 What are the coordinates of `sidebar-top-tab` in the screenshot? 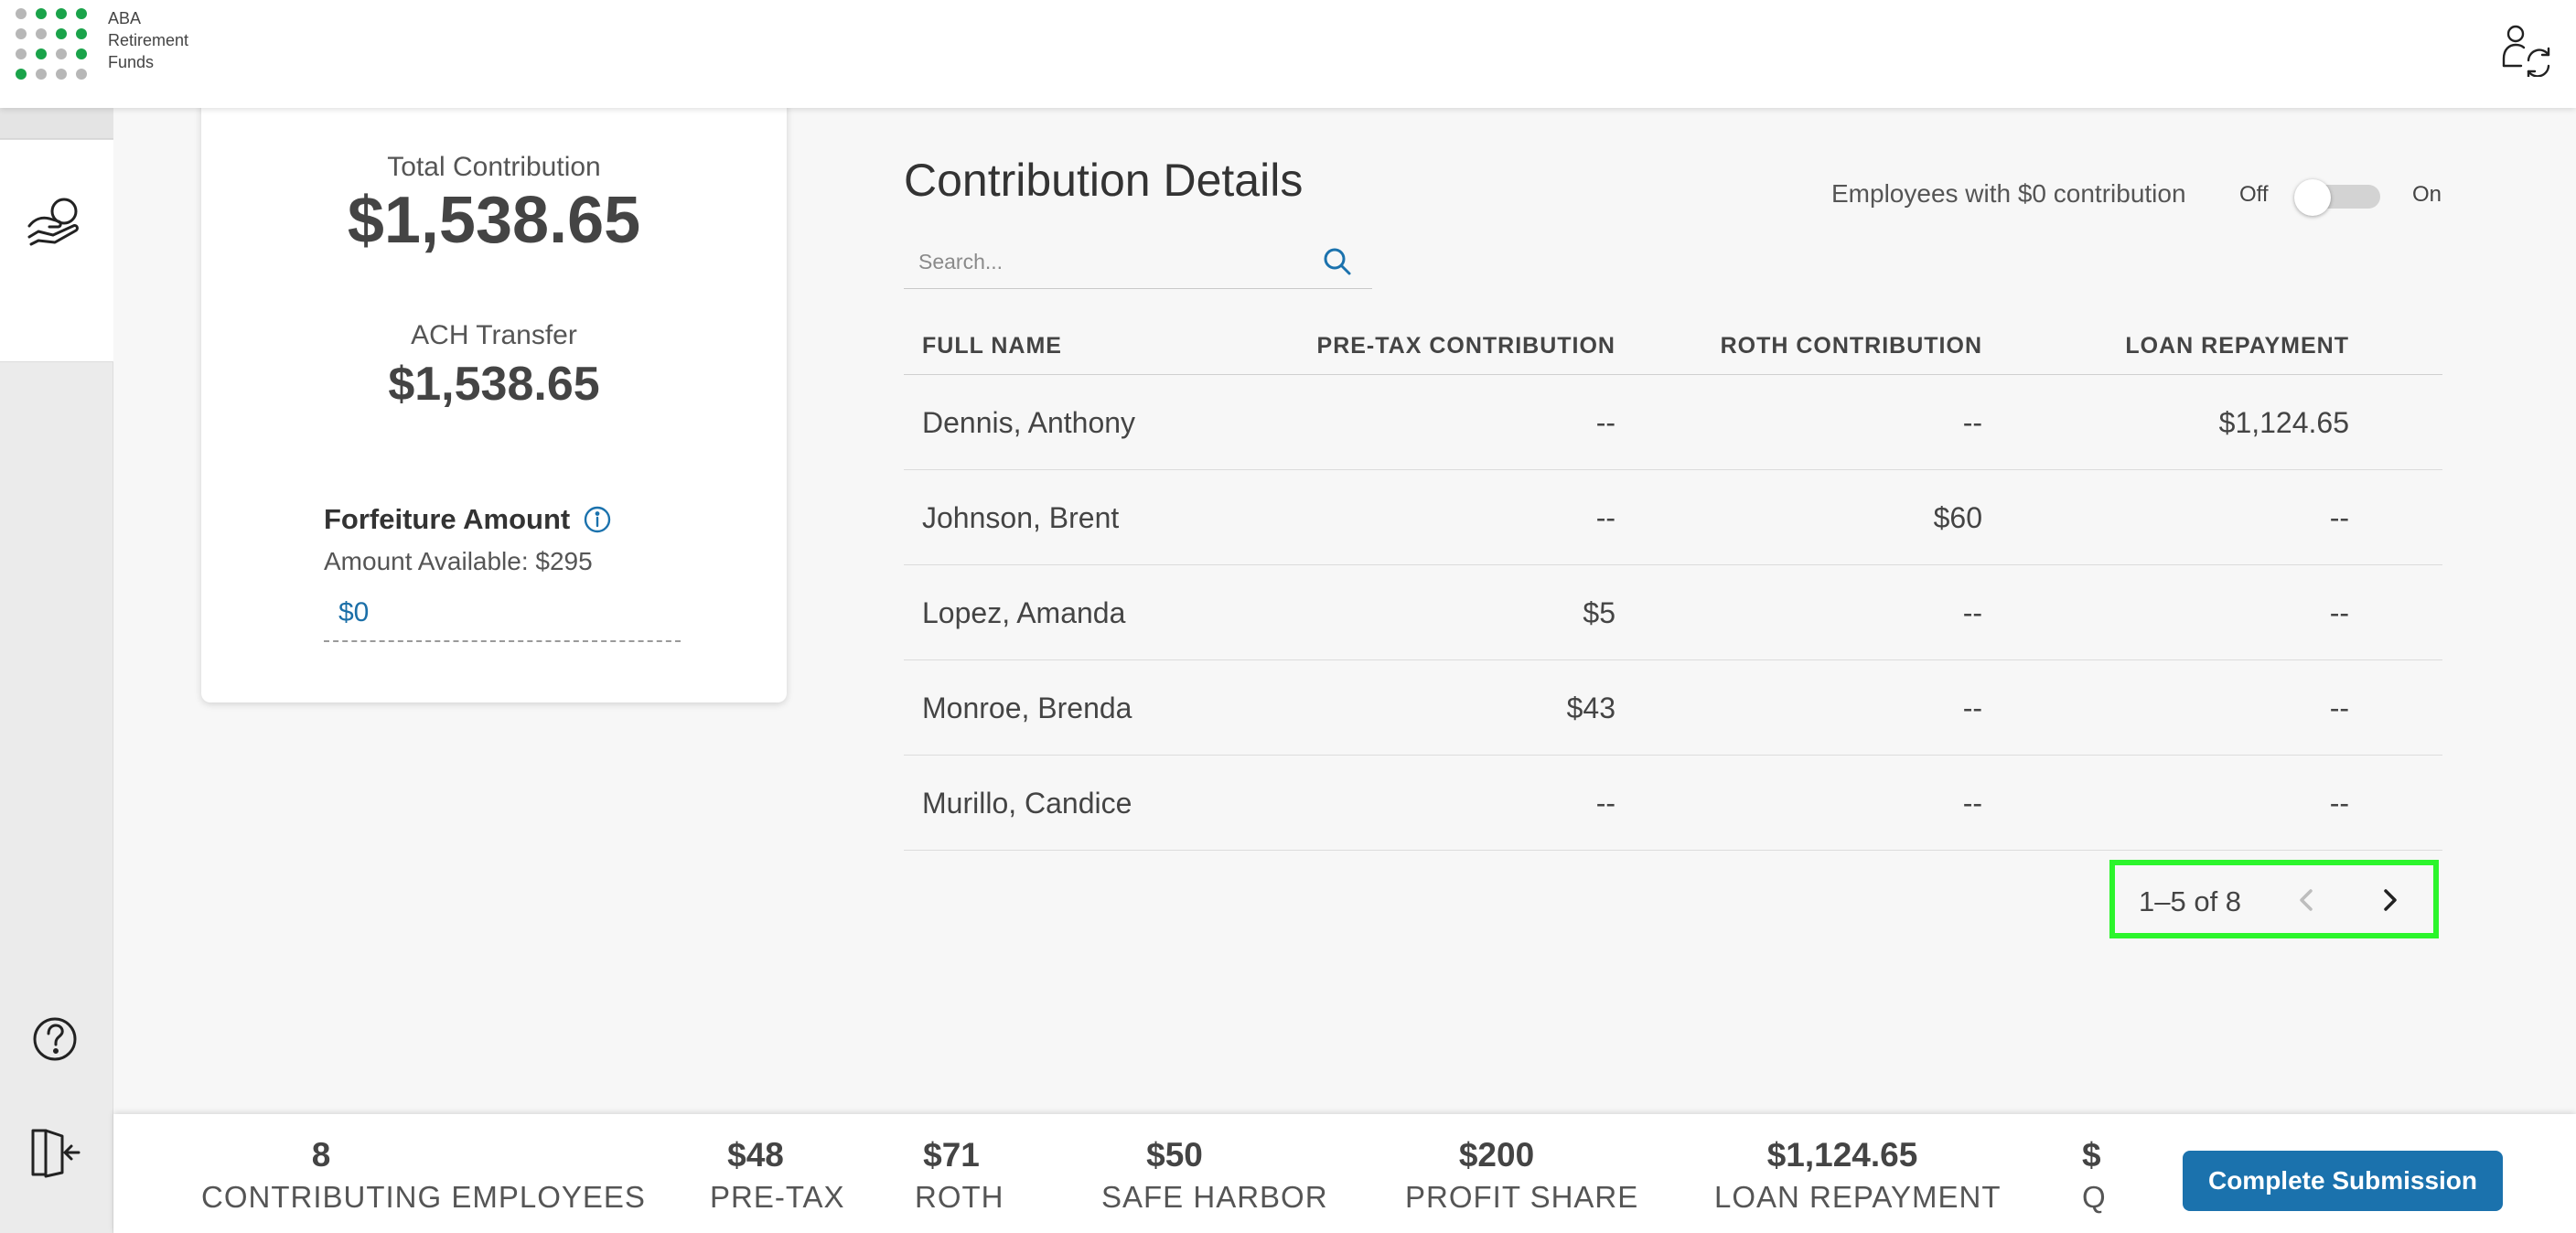 It's located at (56, 123).